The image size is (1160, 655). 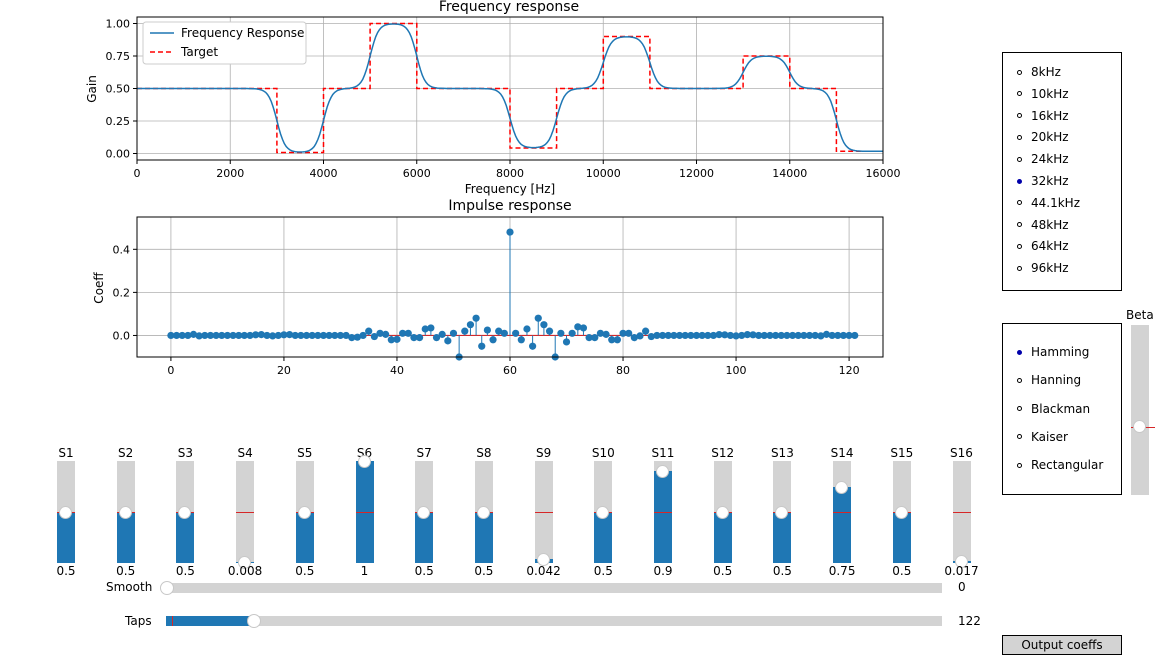 What do you see at coordinates (1043, 268) in the screenshot?
I see `sample-rate-option-96khz: 96kHz` at bounding box center [1043, 268].